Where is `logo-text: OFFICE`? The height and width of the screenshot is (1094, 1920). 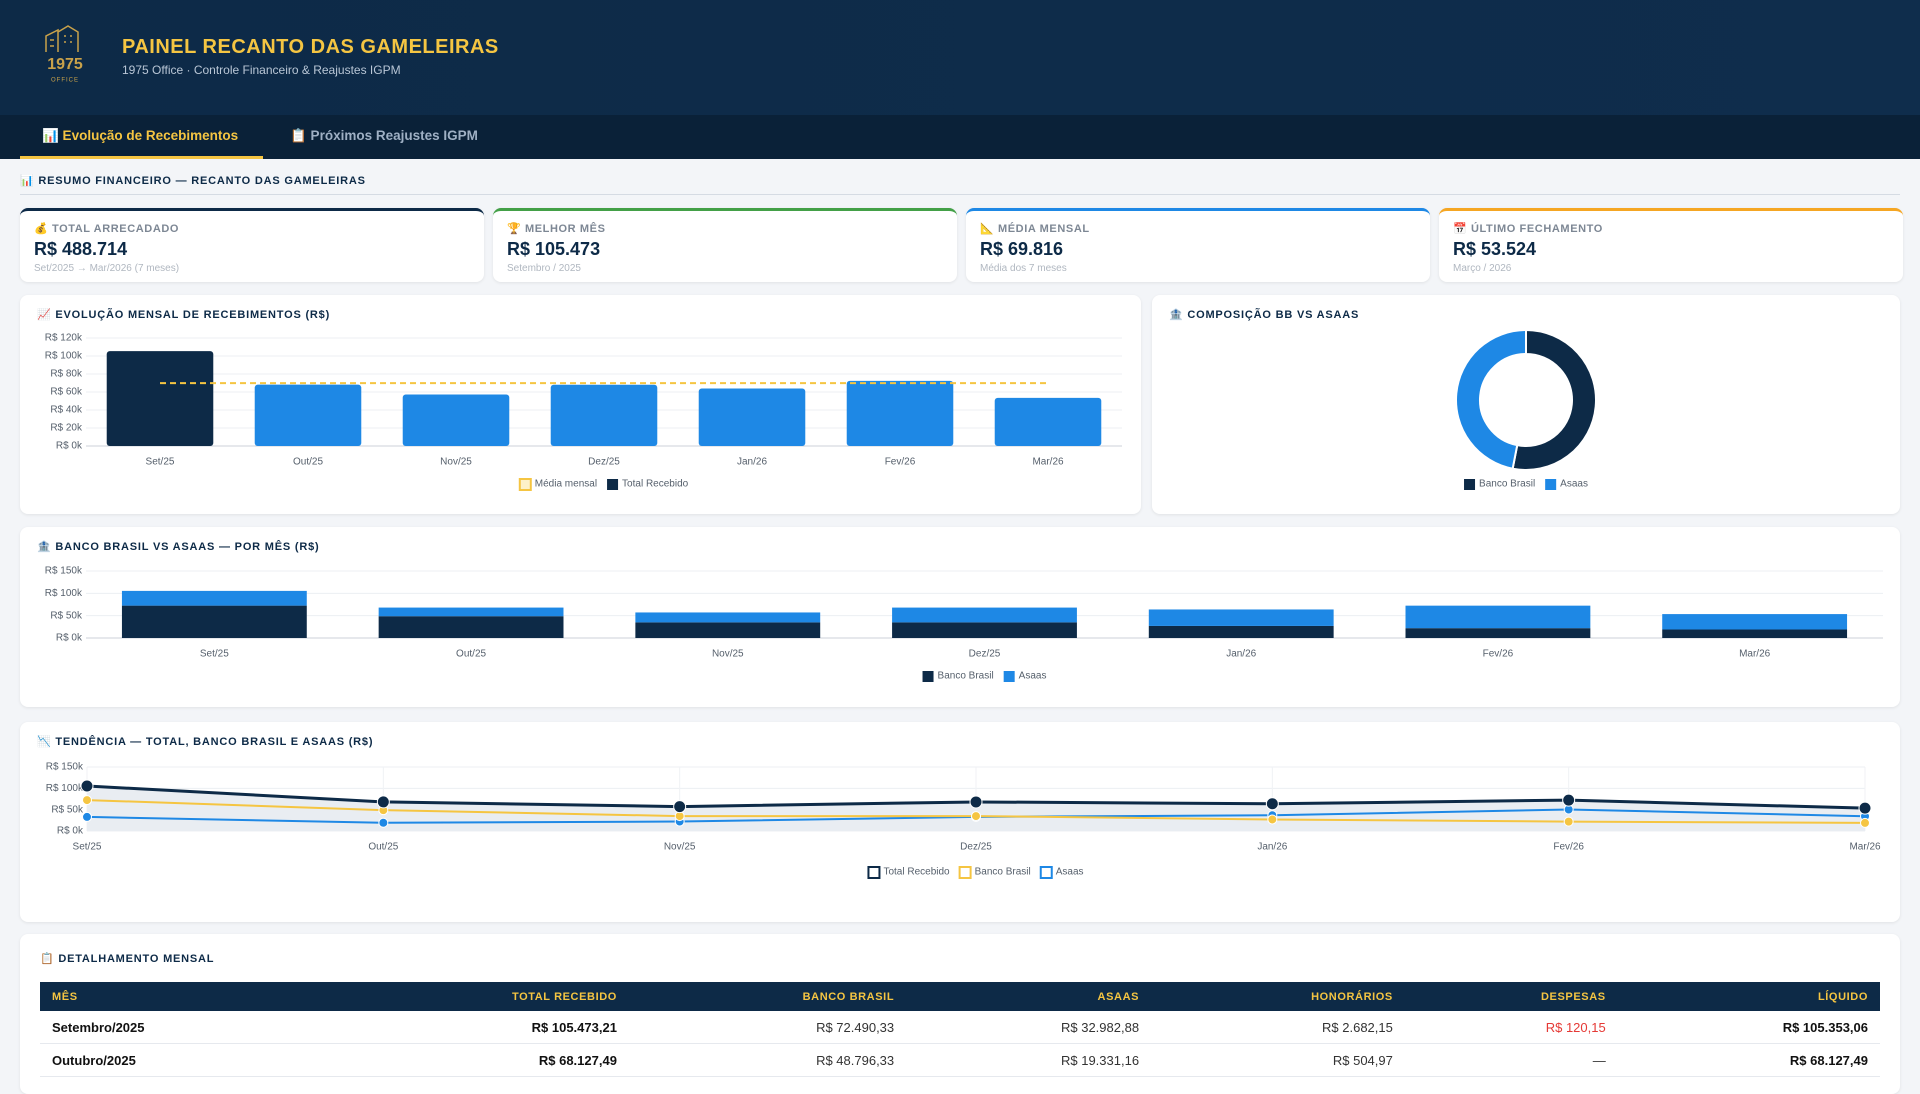
logo-text: OFFICE is located at coordinates (65, 81).